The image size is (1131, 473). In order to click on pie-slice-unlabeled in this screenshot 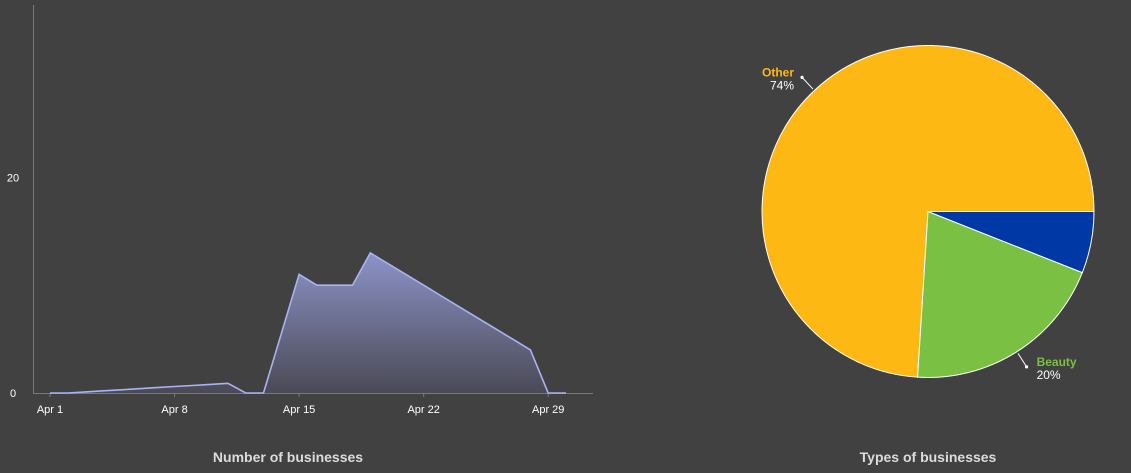, I will do `click(1011, 242)`.